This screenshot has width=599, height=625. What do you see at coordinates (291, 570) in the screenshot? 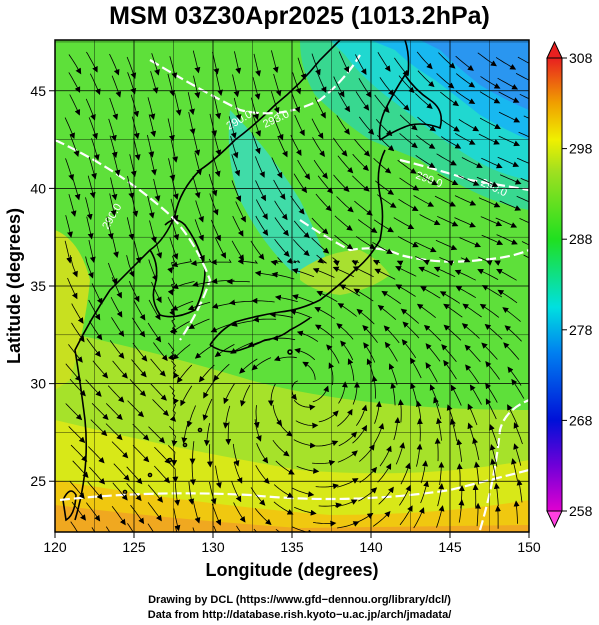
I see `x-axis-title: Longitude (degrees)` at bounding box center [291, 570].